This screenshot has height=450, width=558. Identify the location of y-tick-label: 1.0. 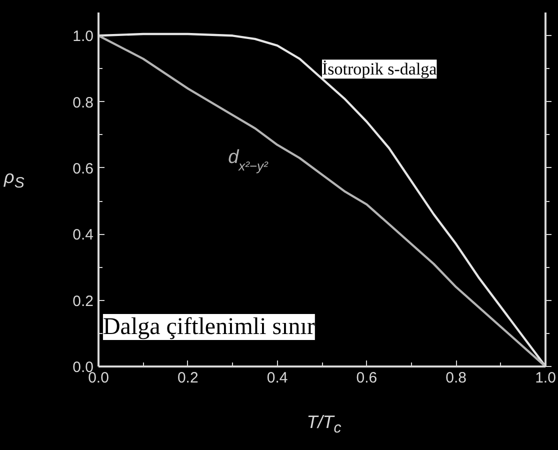
(83, 37).